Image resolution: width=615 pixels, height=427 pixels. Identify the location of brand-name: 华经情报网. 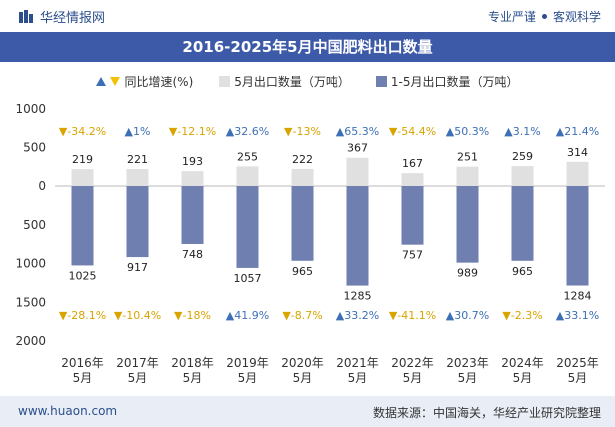
(73, 18).